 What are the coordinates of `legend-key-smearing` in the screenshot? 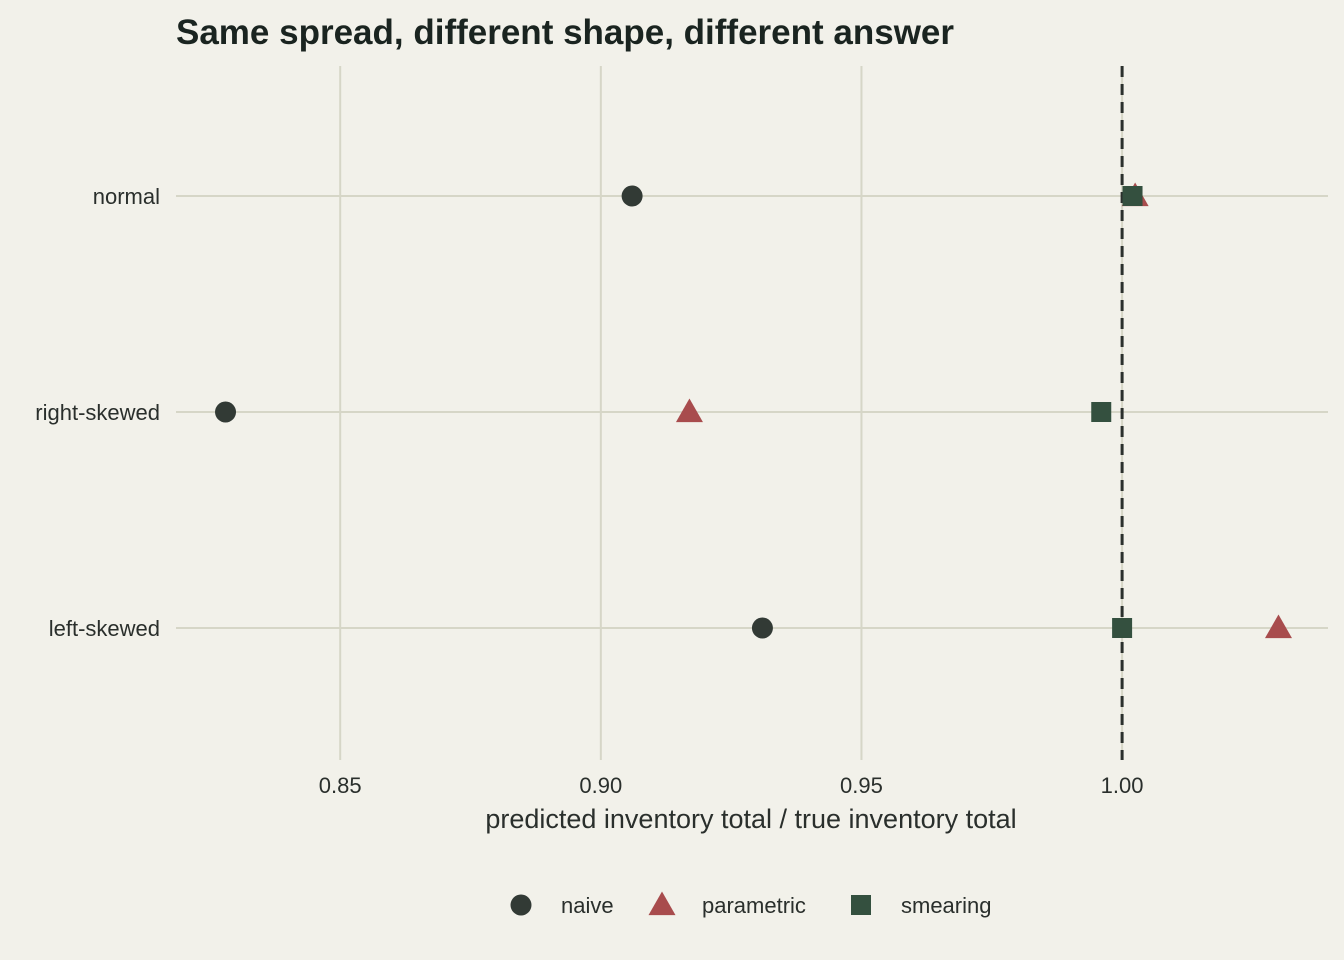 It's located at (861, 905).